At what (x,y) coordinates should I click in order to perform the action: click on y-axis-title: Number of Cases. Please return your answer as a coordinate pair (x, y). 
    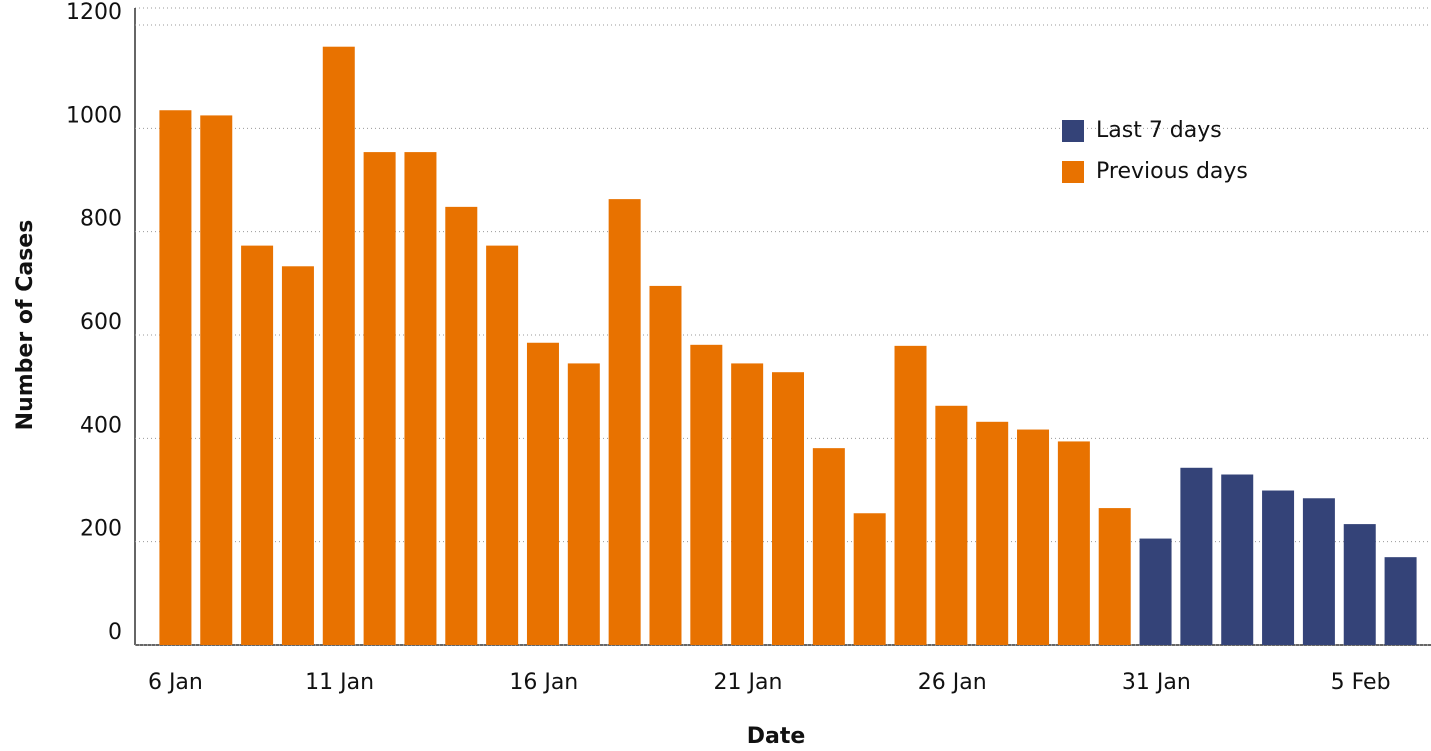
    Looking at the image, I should click on (25, 325).